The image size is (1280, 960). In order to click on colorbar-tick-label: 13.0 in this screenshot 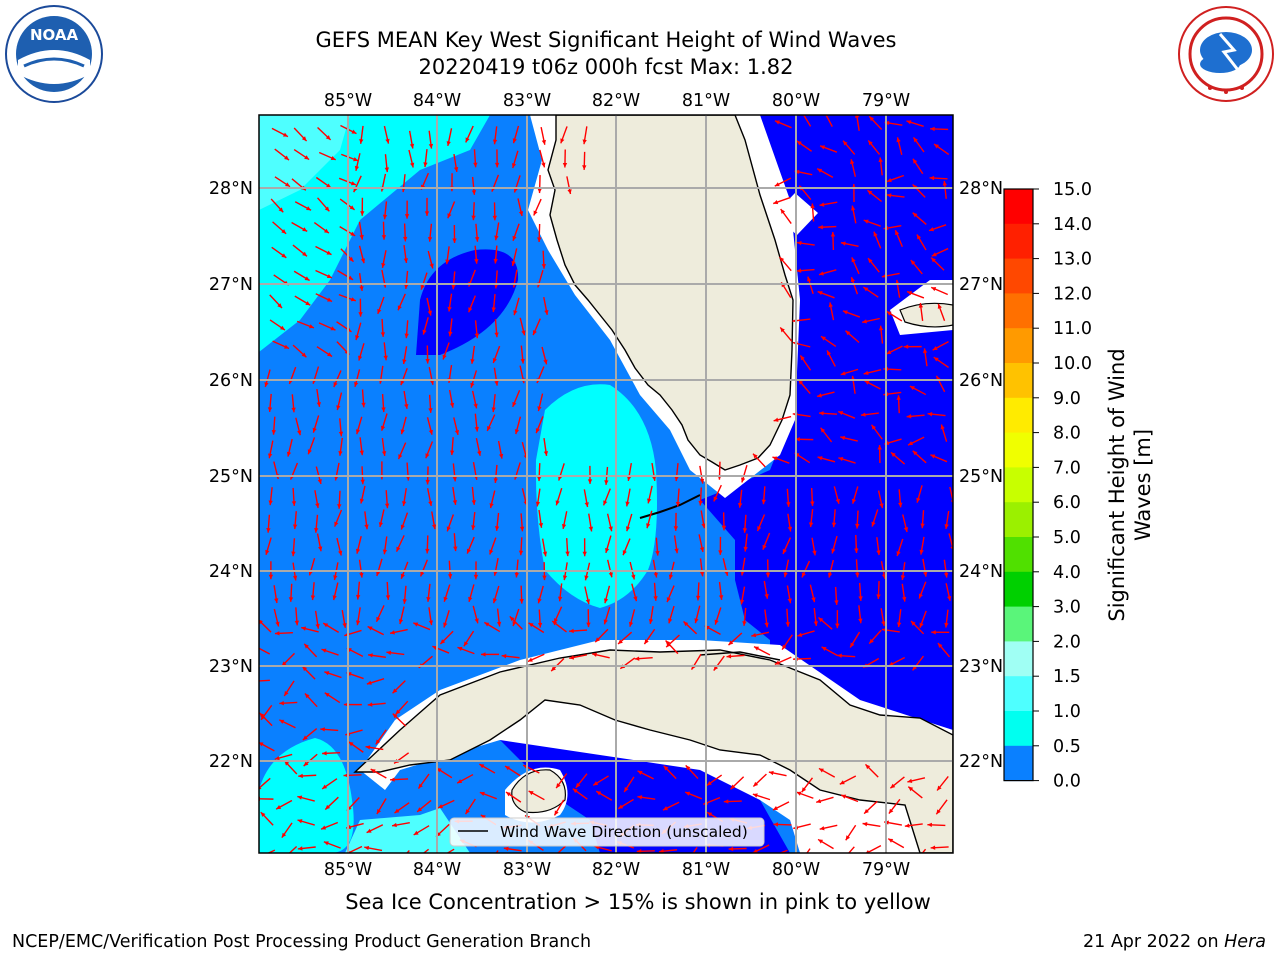, I will do `click(1072, 260)`.